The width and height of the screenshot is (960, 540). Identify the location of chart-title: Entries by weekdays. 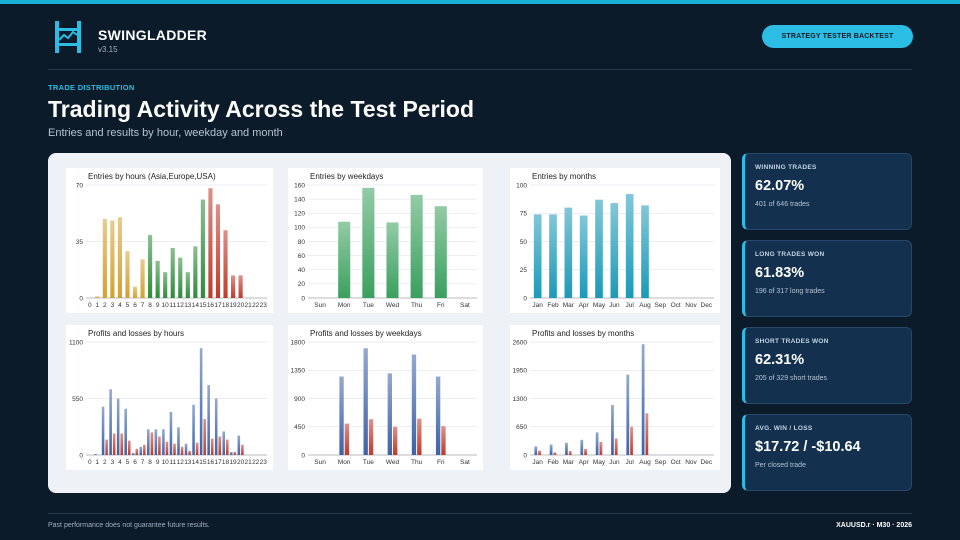
(346, 176).